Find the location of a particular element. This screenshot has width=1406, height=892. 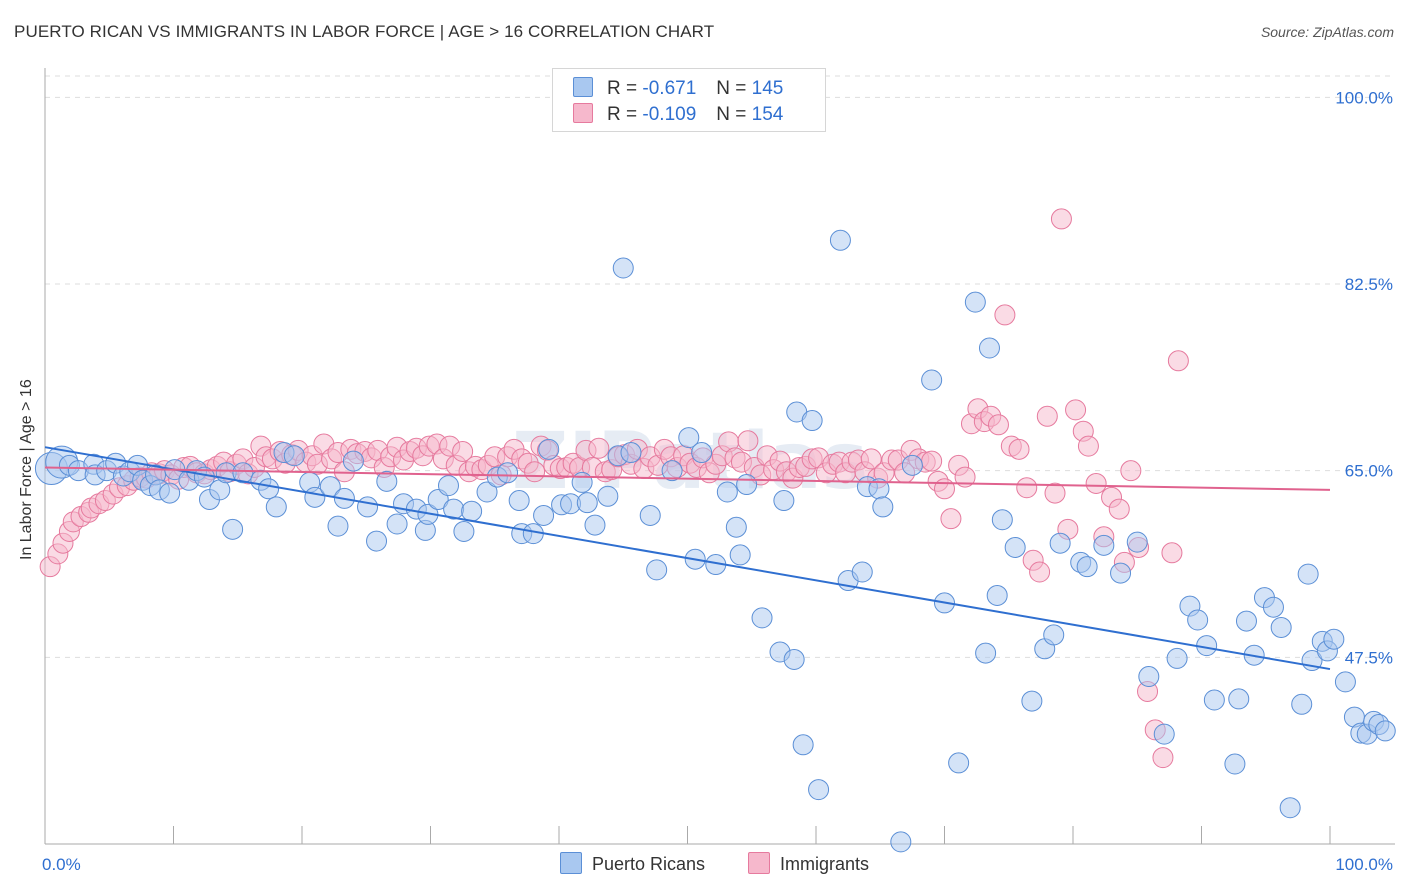

y-tick-label: 47.5% is located at coordinates (1369, 657).